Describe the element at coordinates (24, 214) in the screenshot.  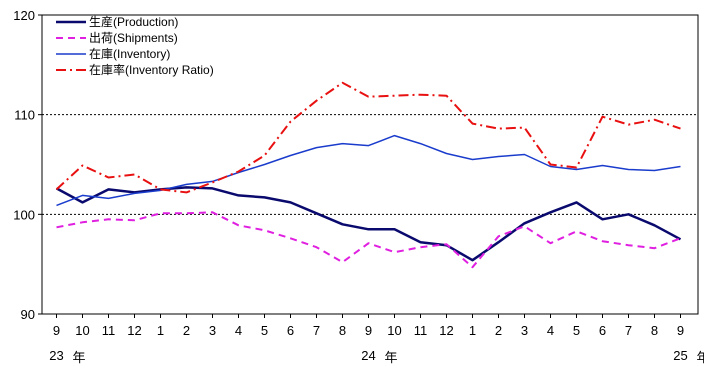
I see `y-tick-label: 100` at that location.